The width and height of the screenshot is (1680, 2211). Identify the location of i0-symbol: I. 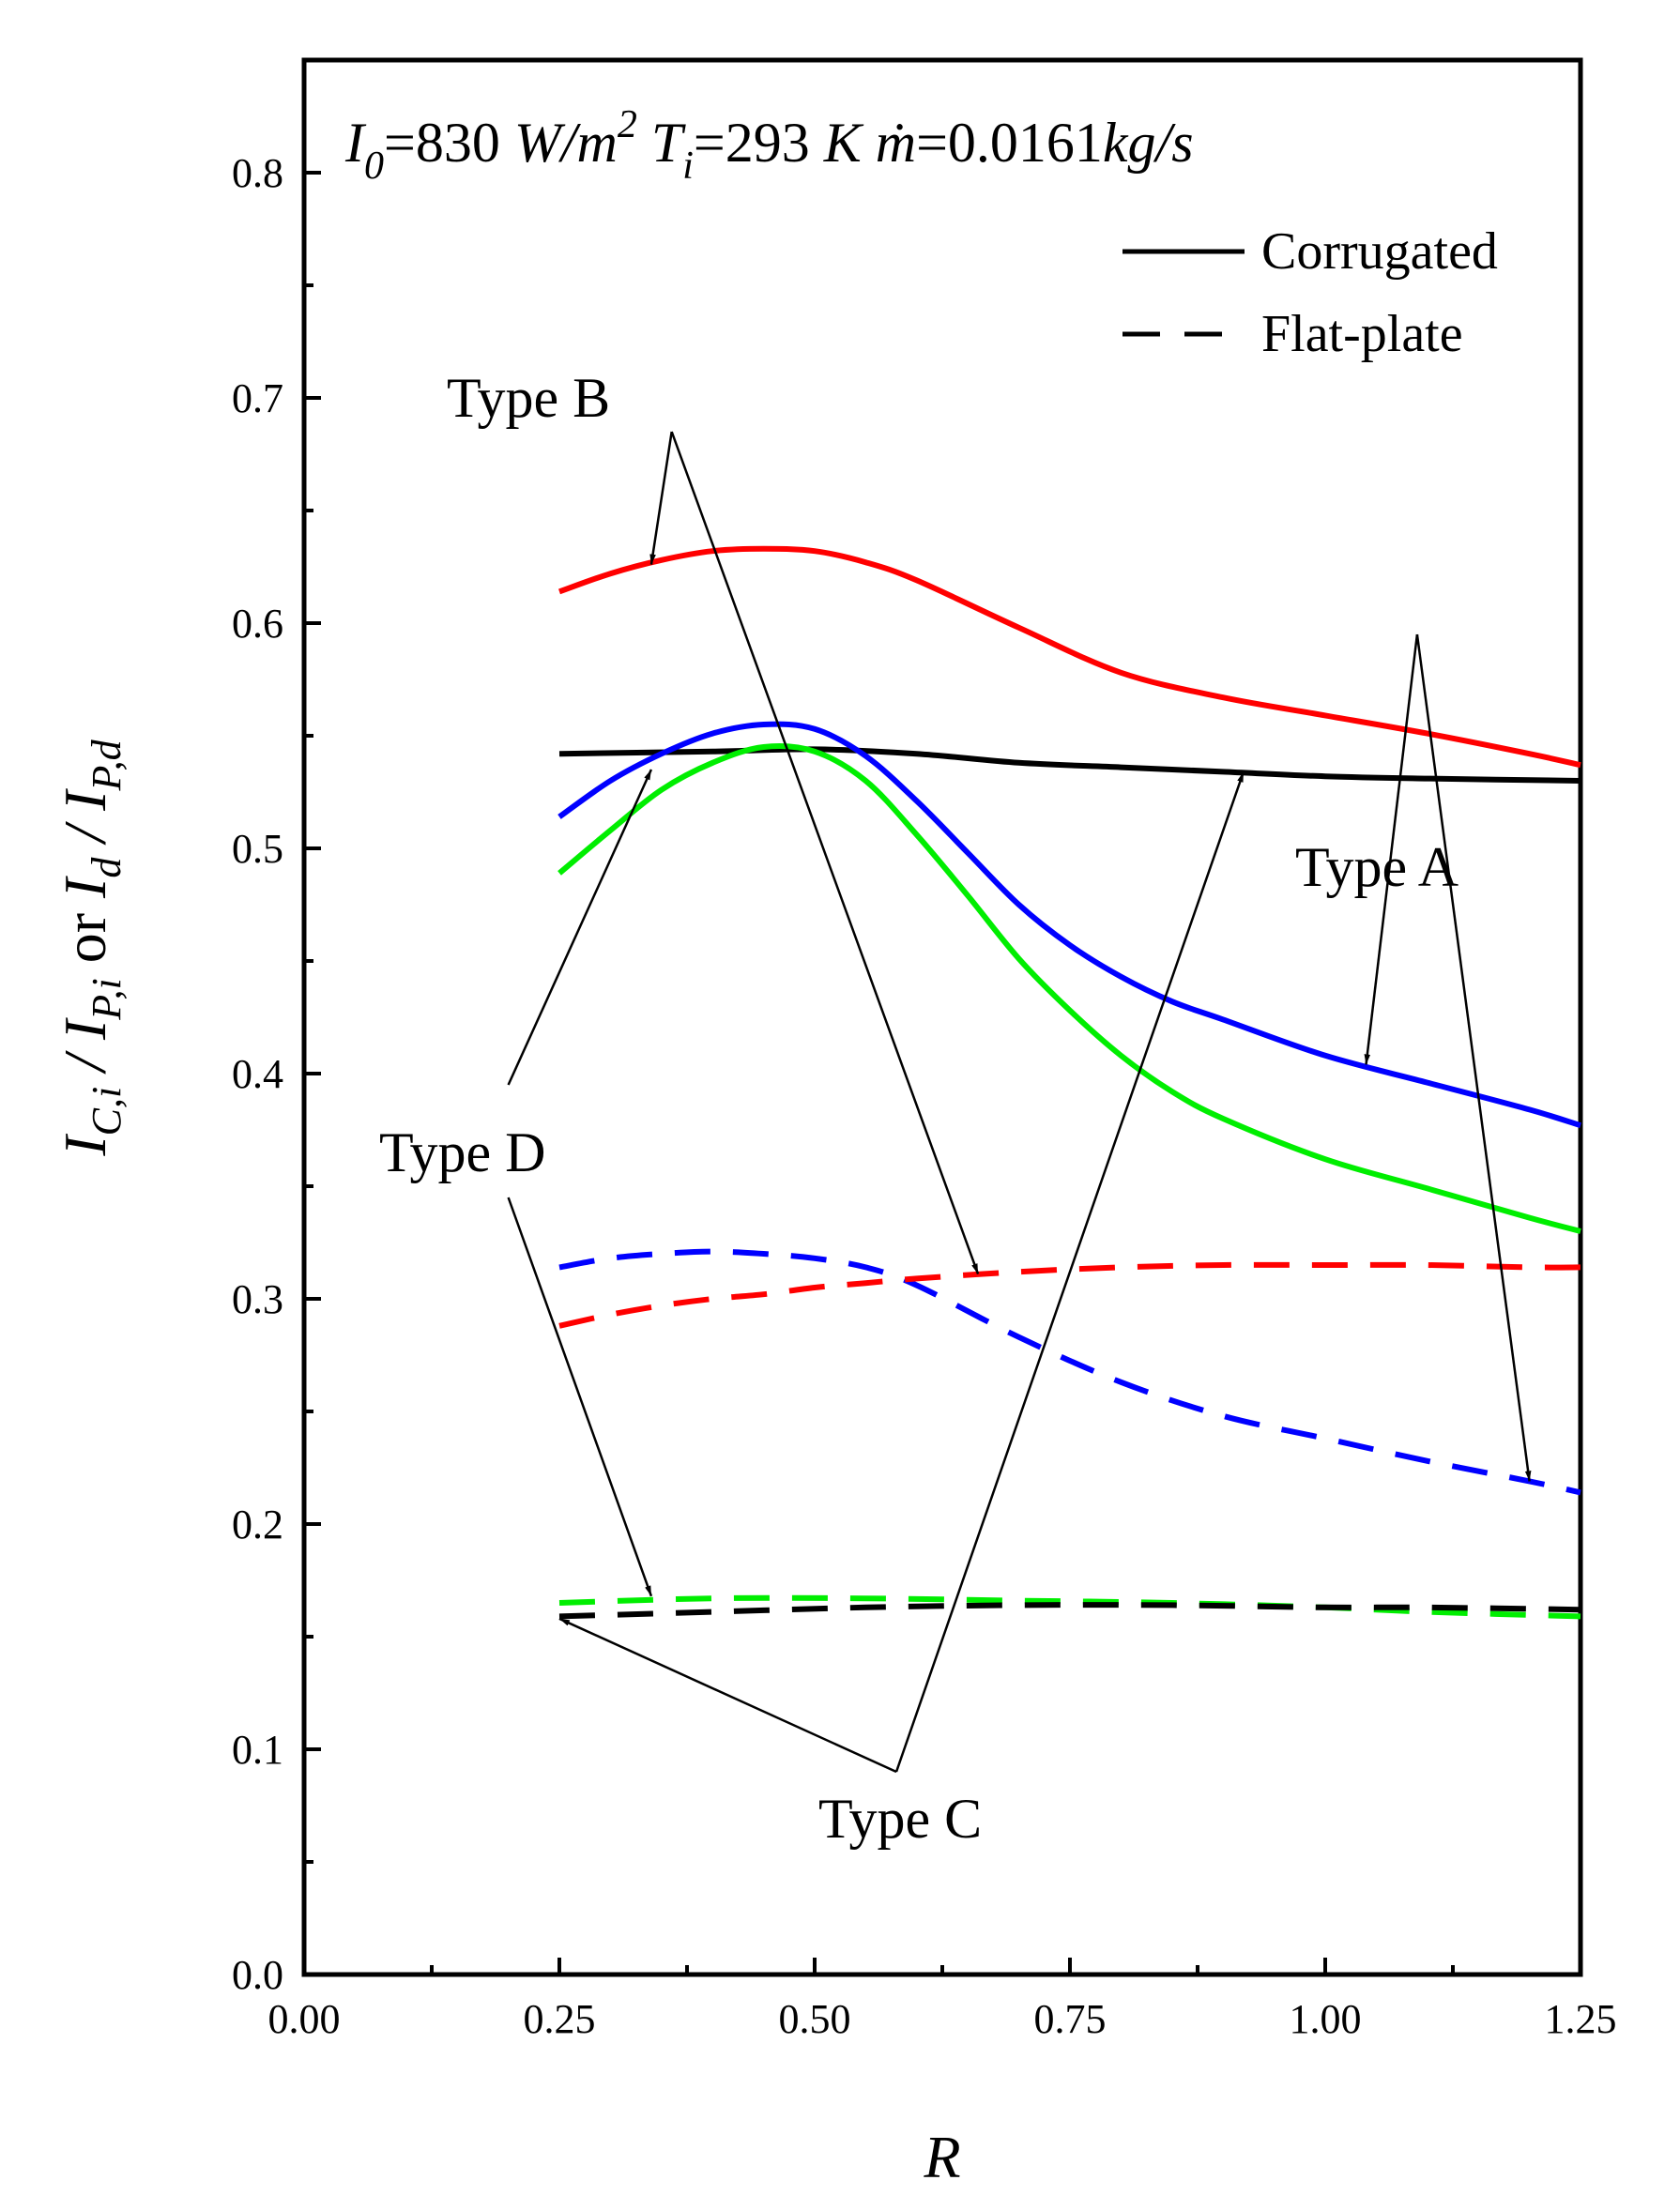
(355, 143).